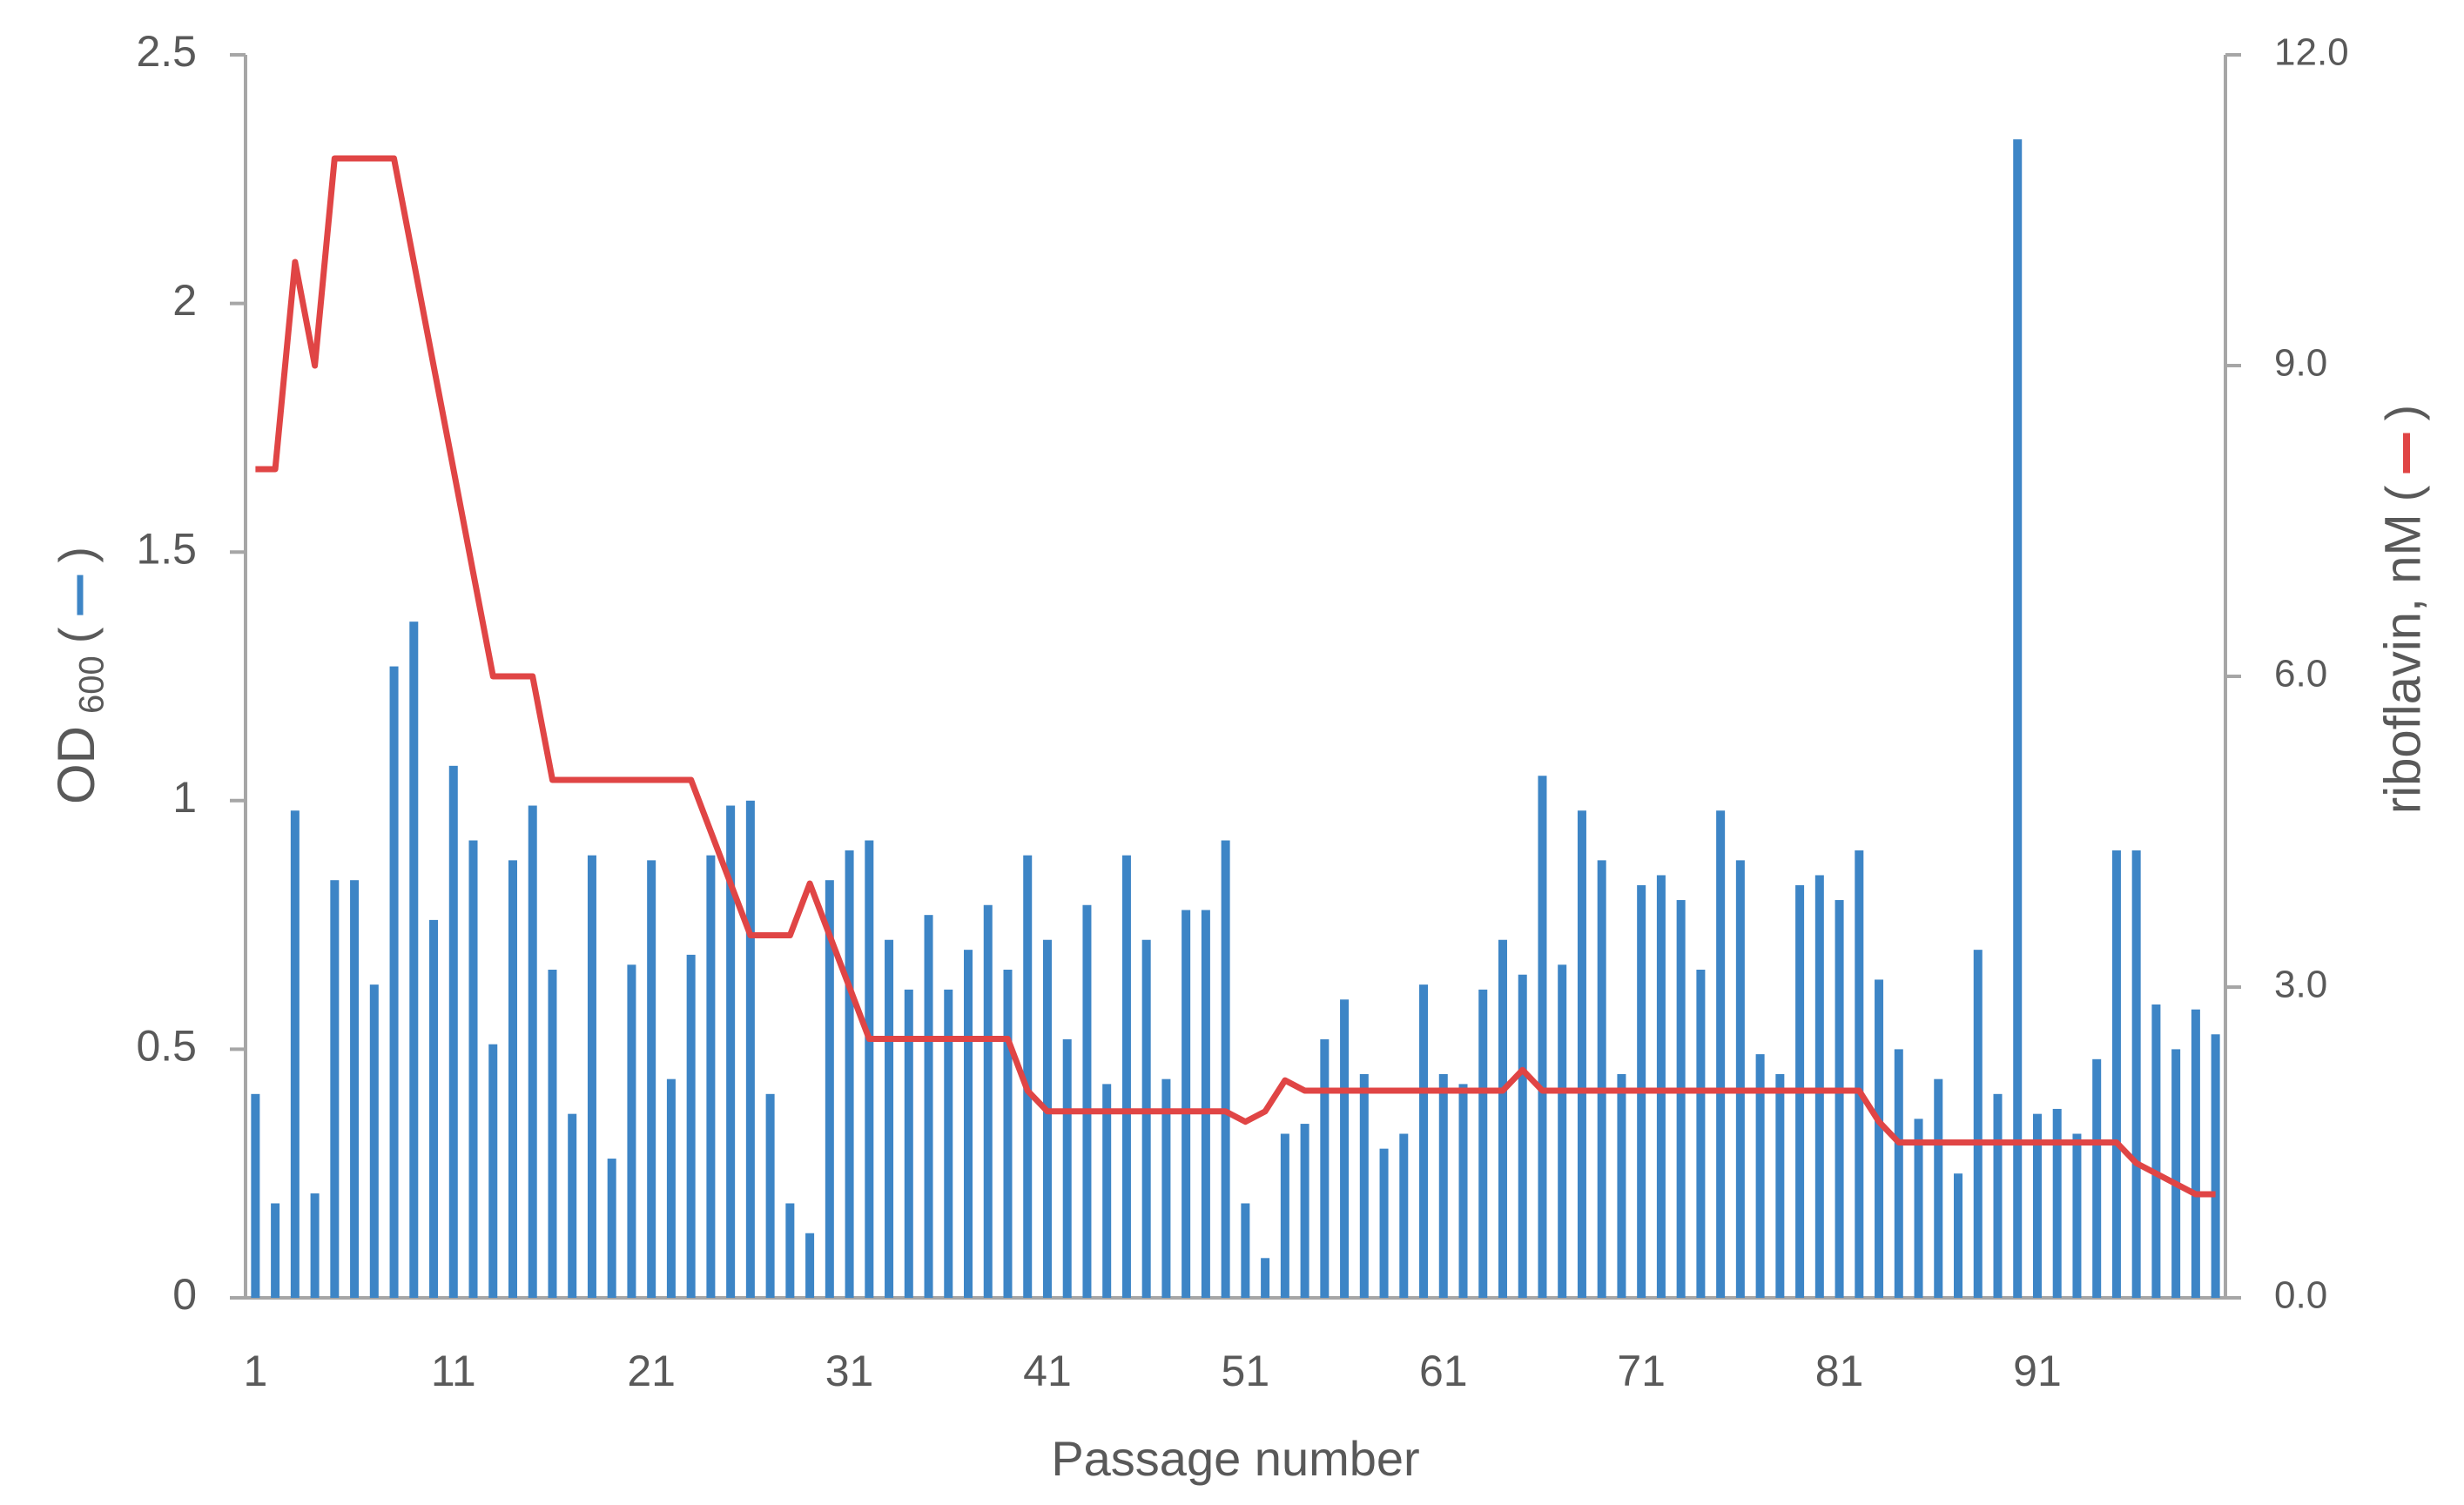 This screenshot has height=1505, width=2464. What do you see at coordinates (1444, 1371) in the screenshot?
I see `x-tick-label: 61` at bounding box center [1444, 1371].